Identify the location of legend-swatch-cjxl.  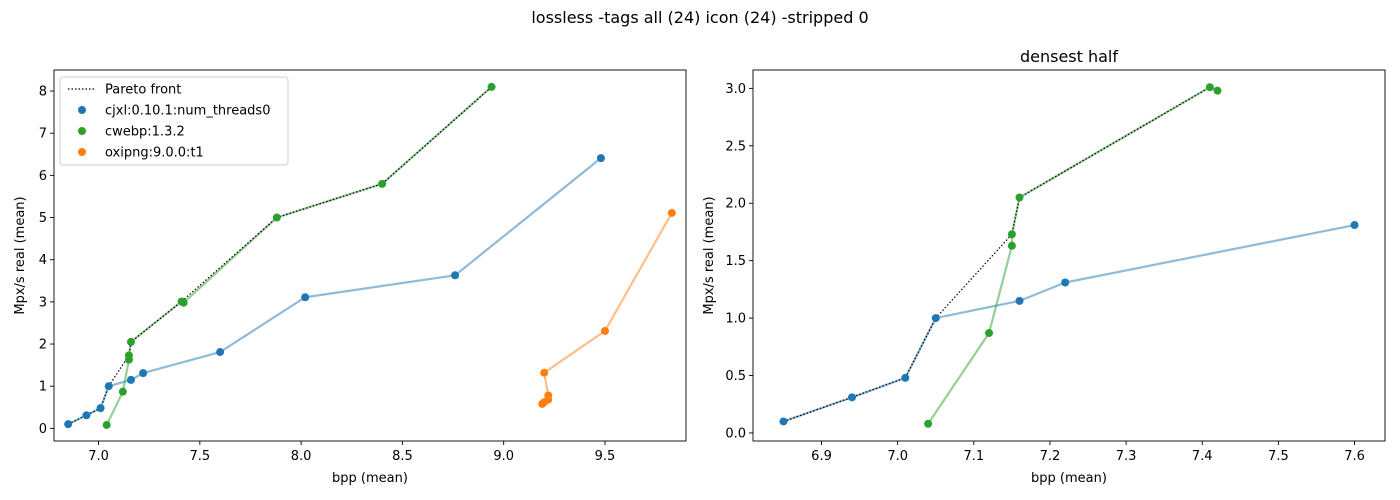
(82, 110).